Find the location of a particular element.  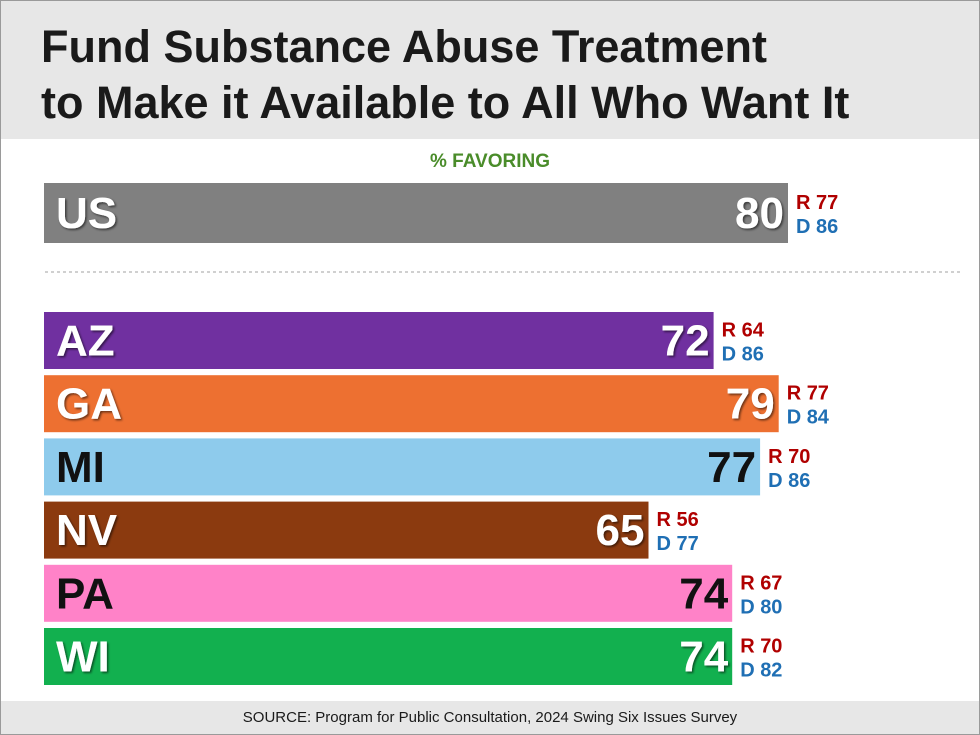

republican-label-wi: R 70 is located at coordinates (761, 647).